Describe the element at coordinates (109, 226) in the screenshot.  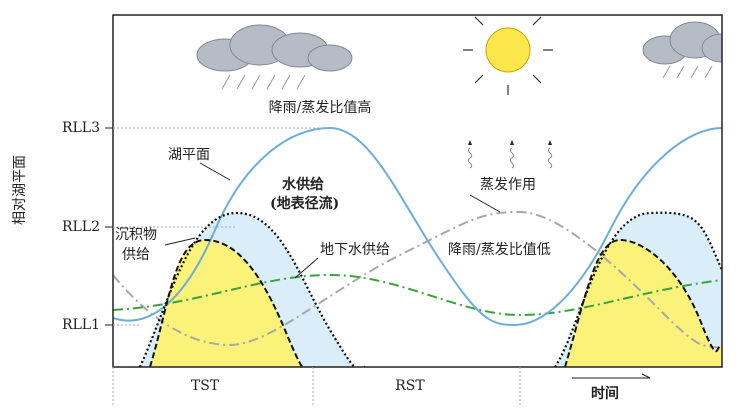
I see `level-ticks` at that location.